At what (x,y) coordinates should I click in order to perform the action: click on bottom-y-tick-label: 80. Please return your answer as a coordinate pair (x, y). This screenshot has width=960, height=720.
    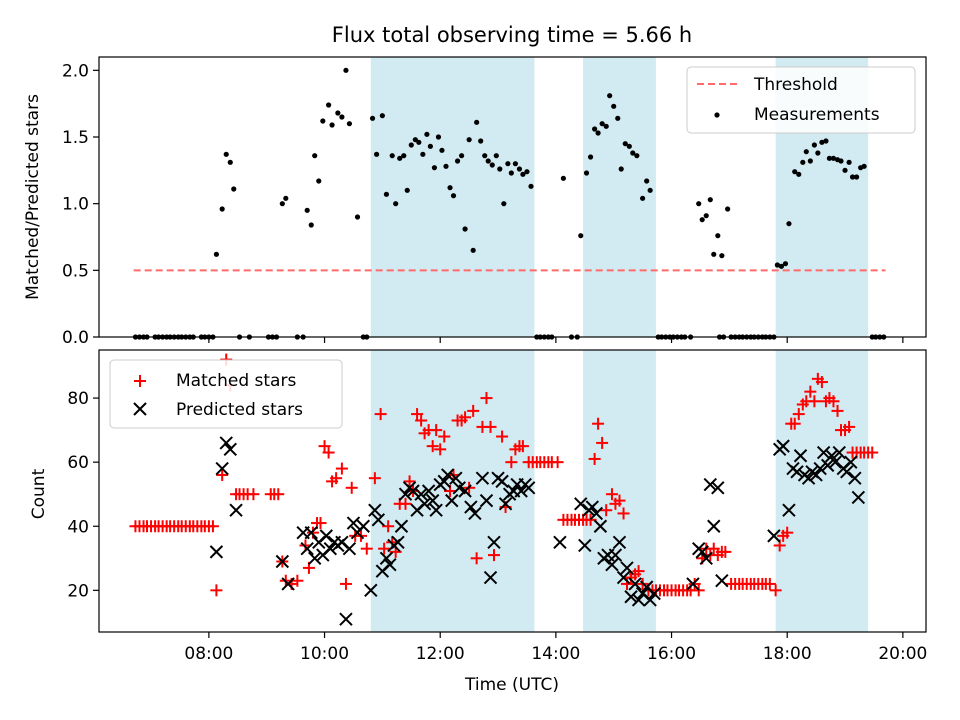
    Looking at the image, I should click on (78, 399).